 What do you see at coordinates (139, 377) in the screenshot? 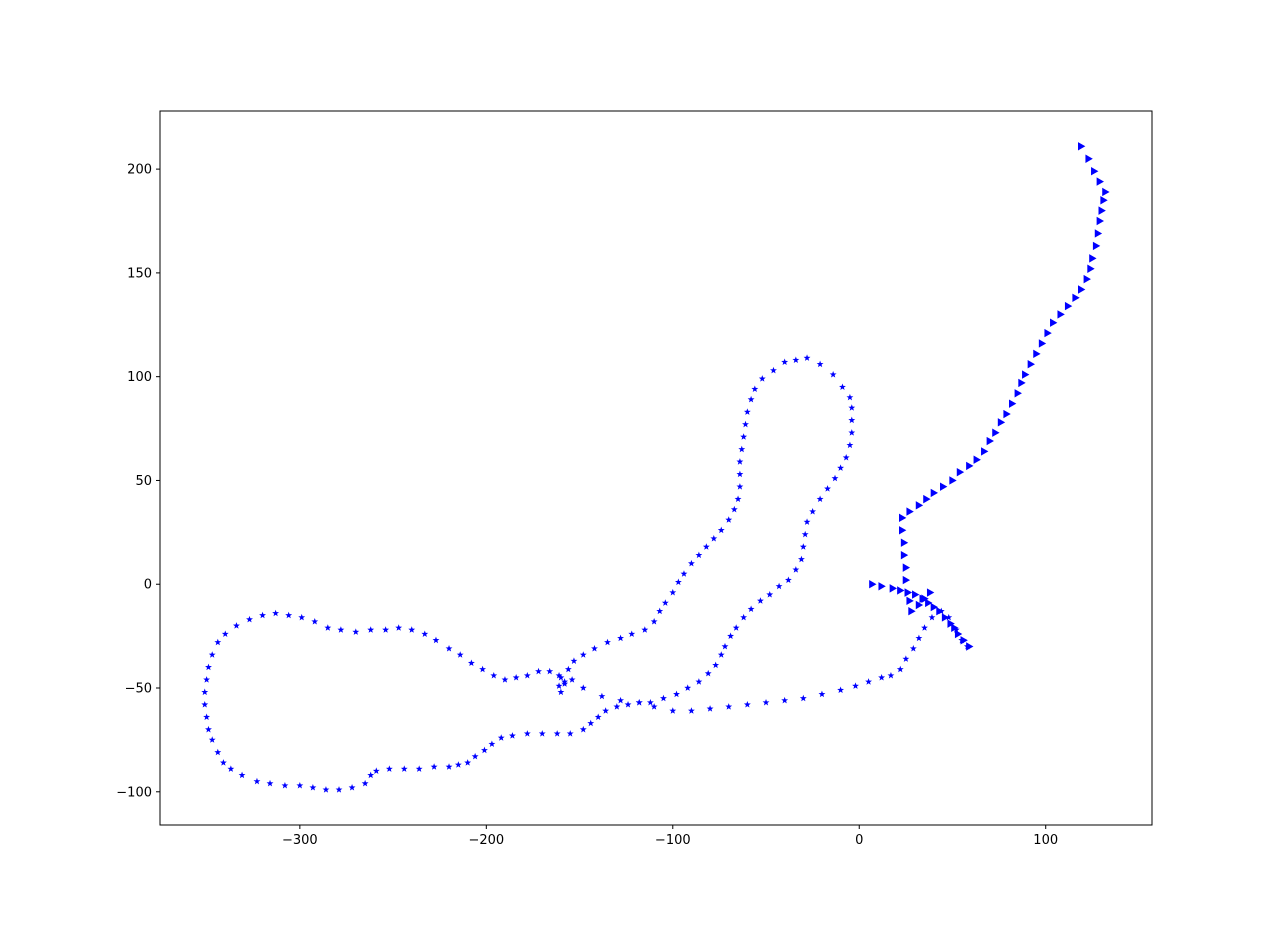
I see `y-tick-label: 100` at bounding box center [139, 377].